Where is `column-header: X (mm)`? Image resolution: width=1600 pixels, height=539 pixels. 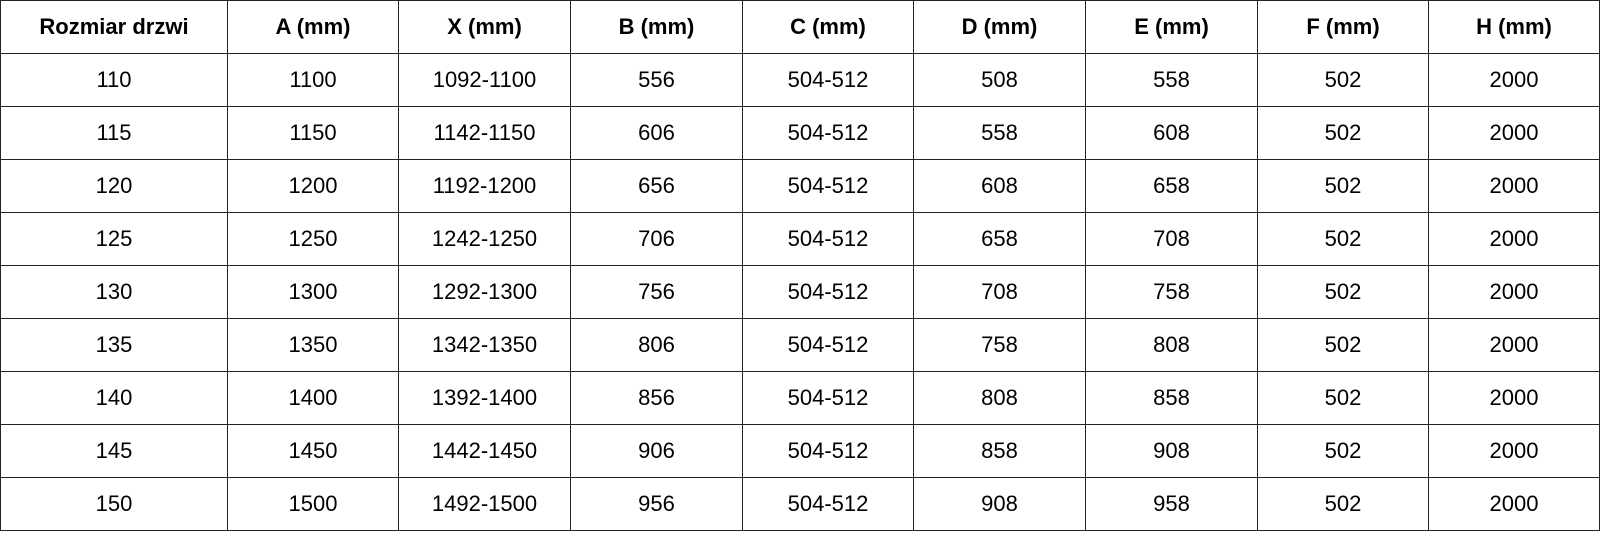
column-header: X (mm) is located at coordinates (484, 27).